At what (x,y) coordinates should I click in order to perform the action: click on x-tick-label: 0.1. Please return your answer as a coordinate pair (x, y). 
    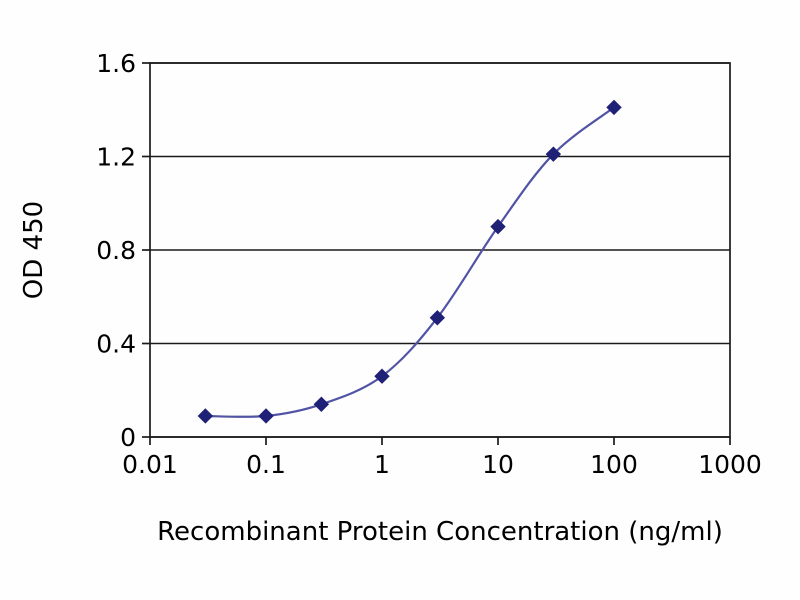
    Looking at the image, I should click on (266, 464).